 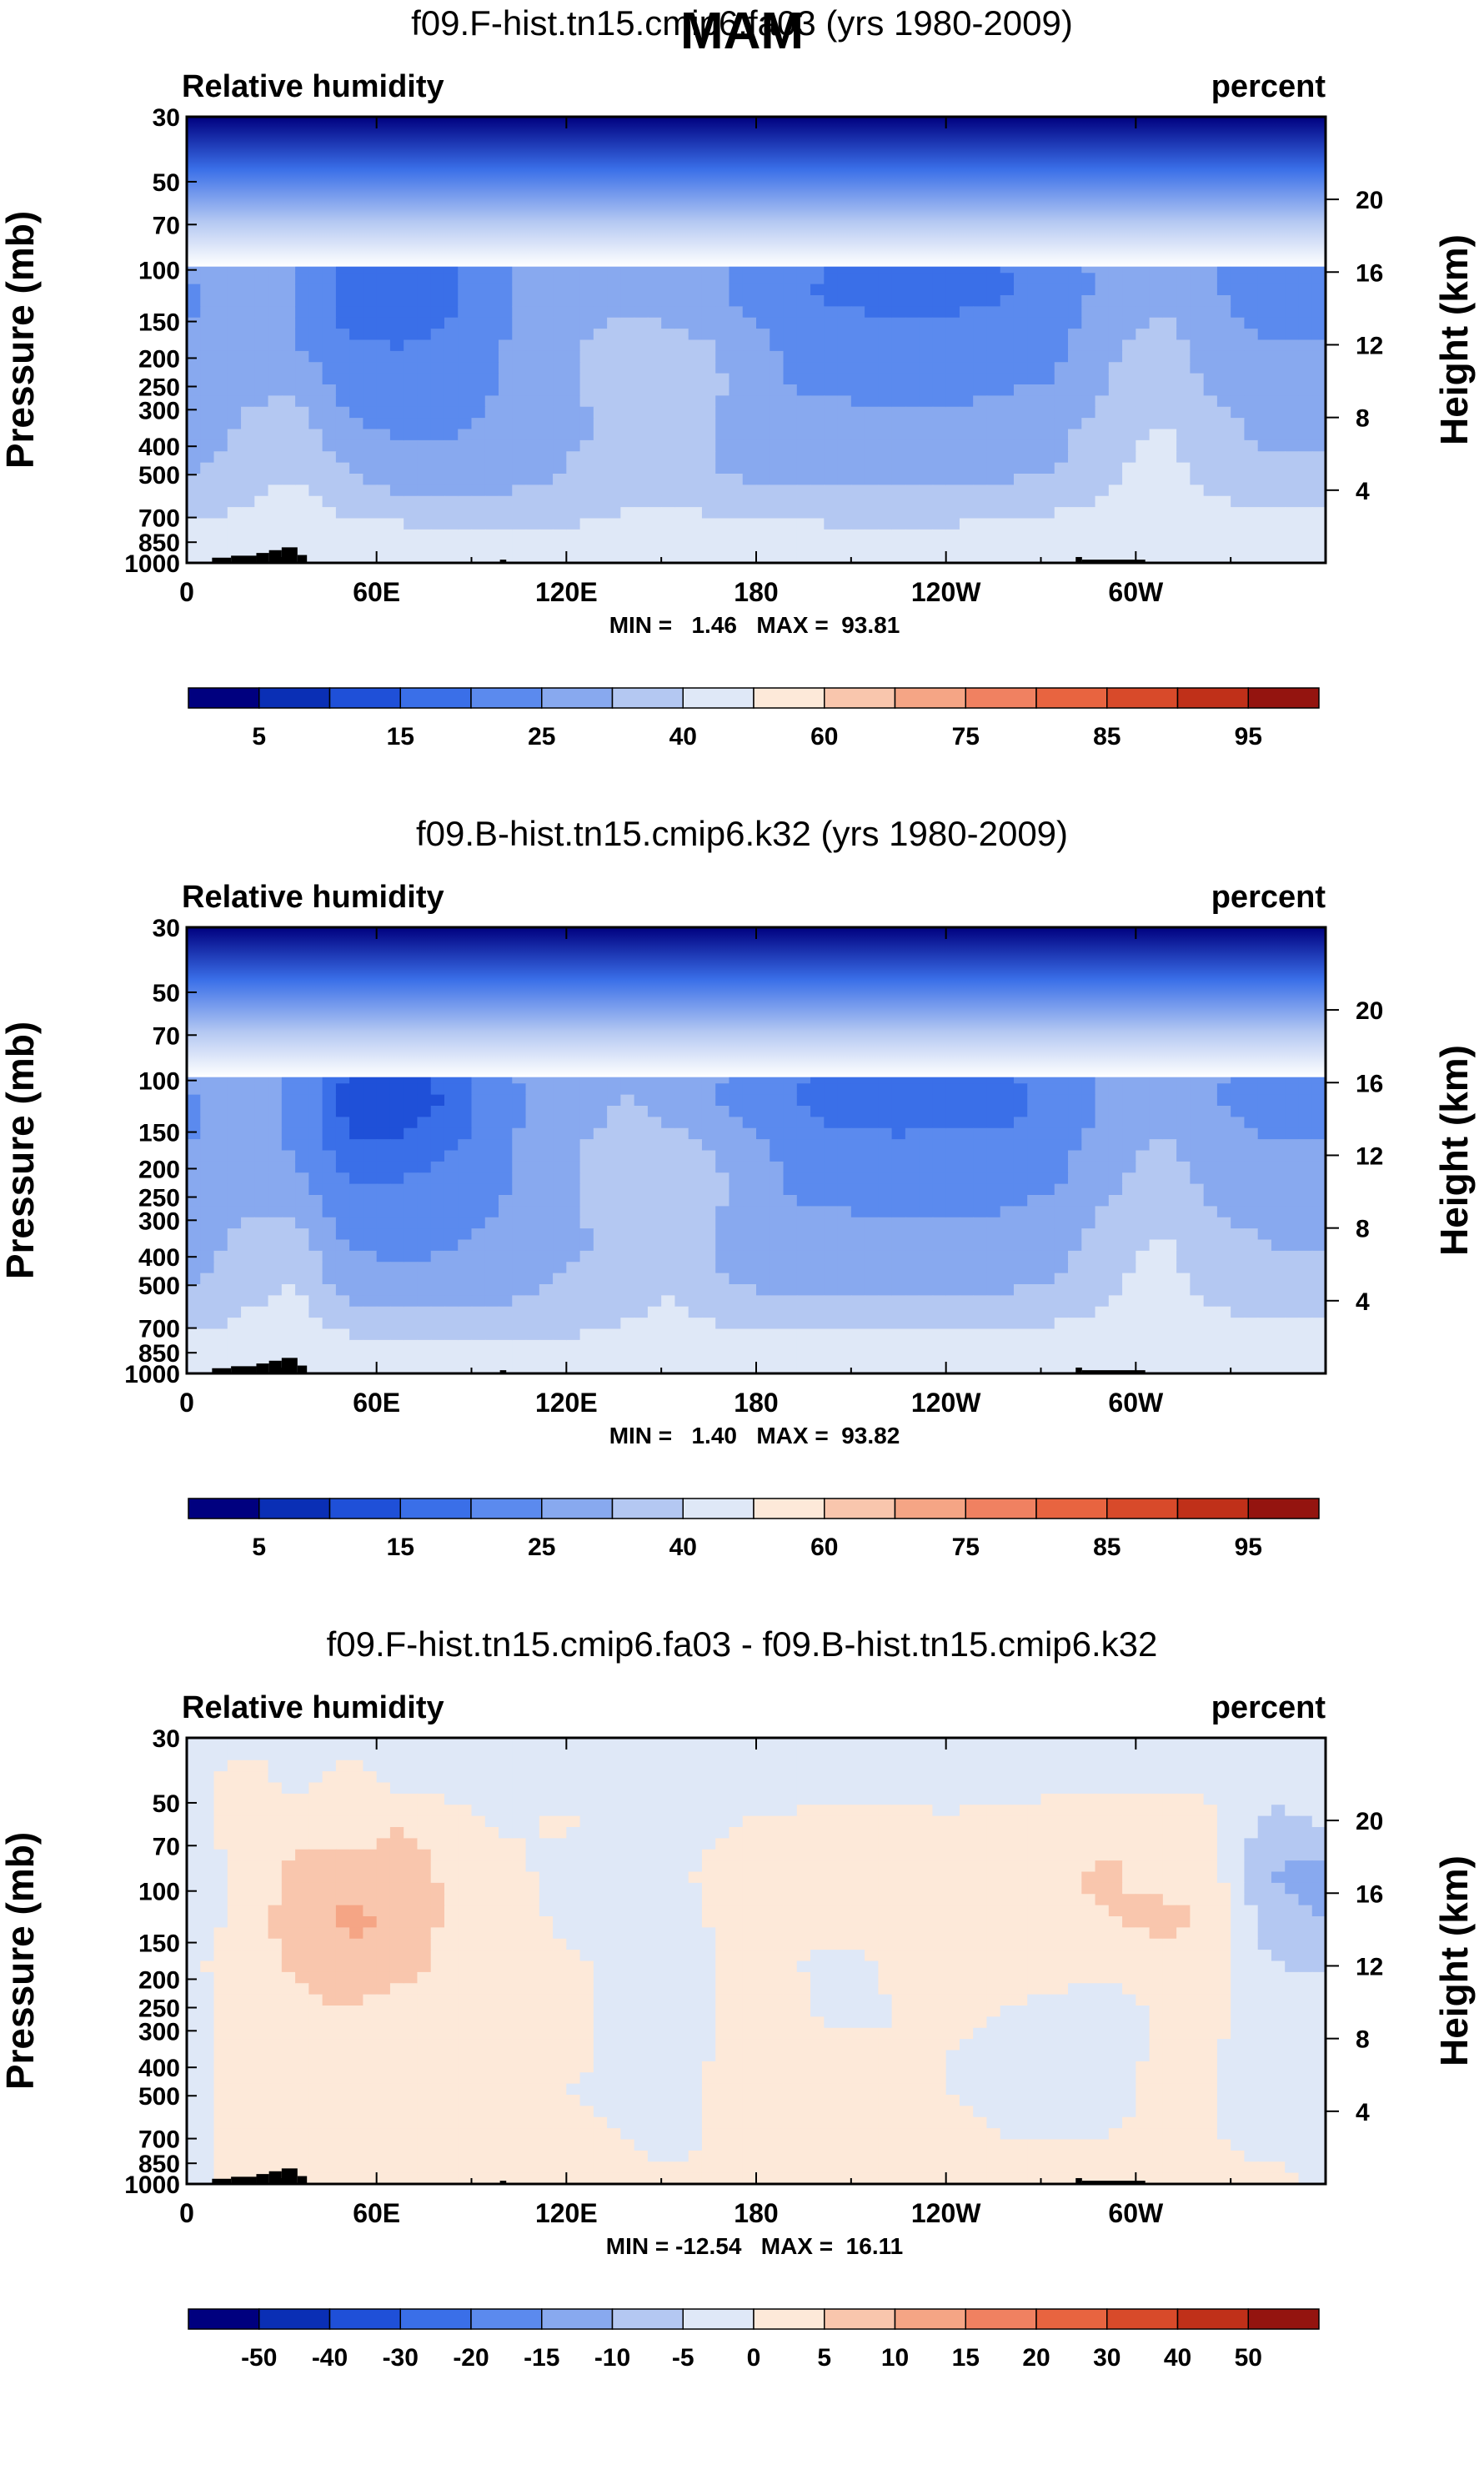 What do you see at coordinates (756, 1150) in the screenshot?
I see `contour-field` at bounding box center [756, 1150].